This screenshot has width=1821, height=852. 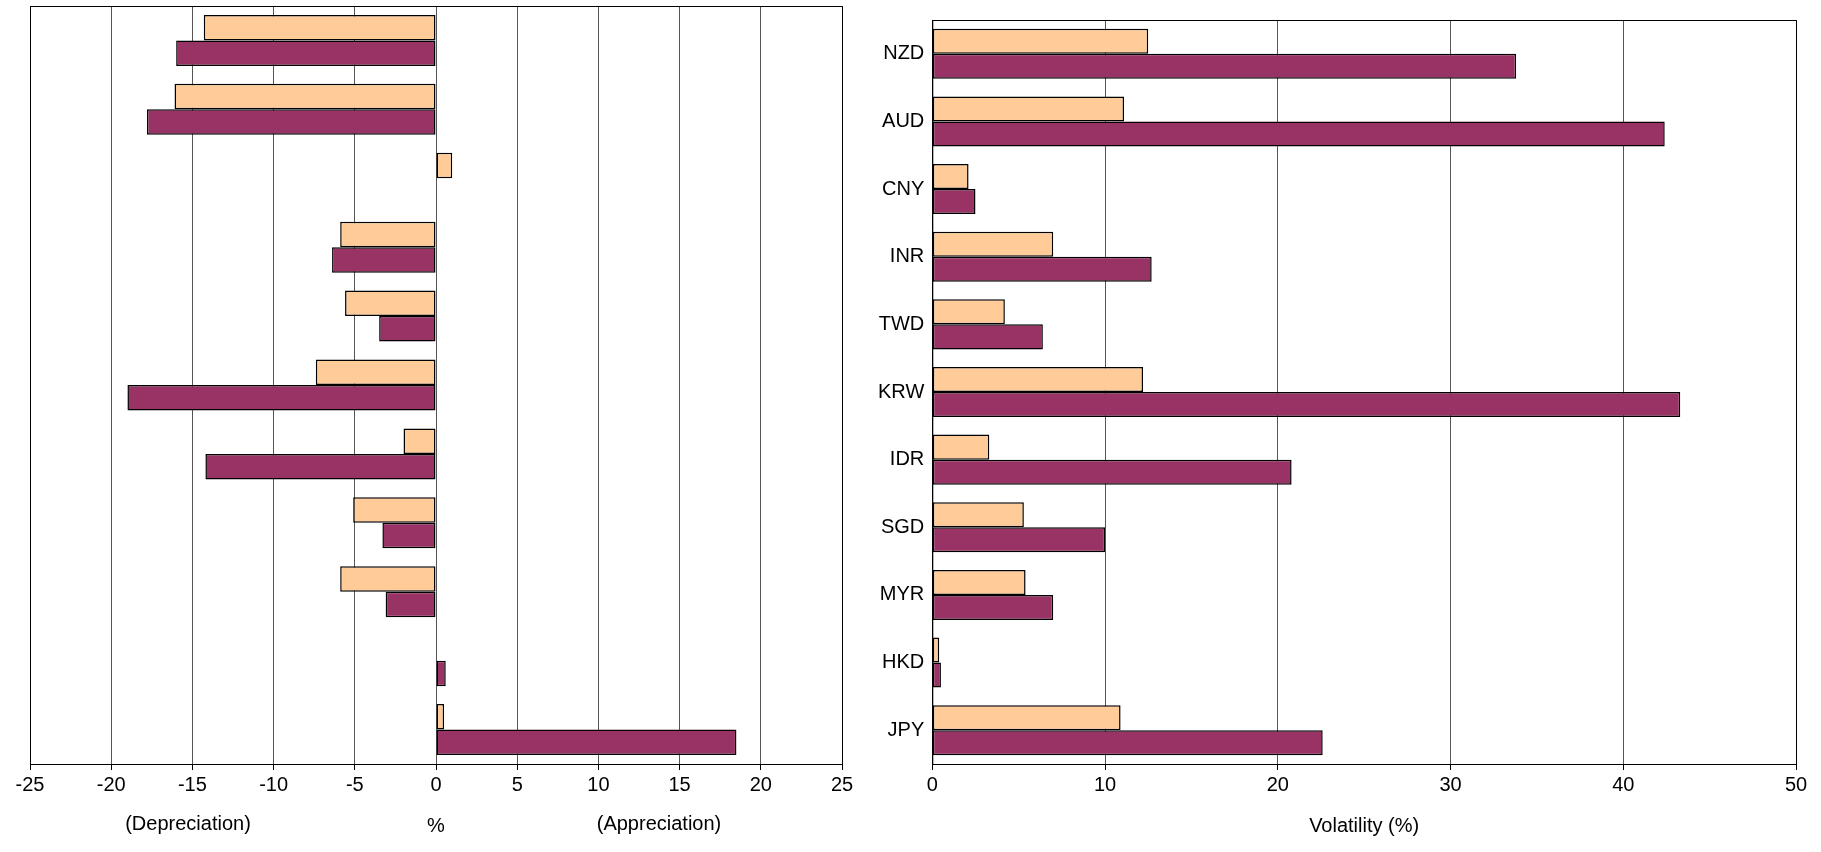 What do you see at coordinates (901, 390) in the screenshot?
I see `y-tick-label: KRW` at bounding box center [901, 390].